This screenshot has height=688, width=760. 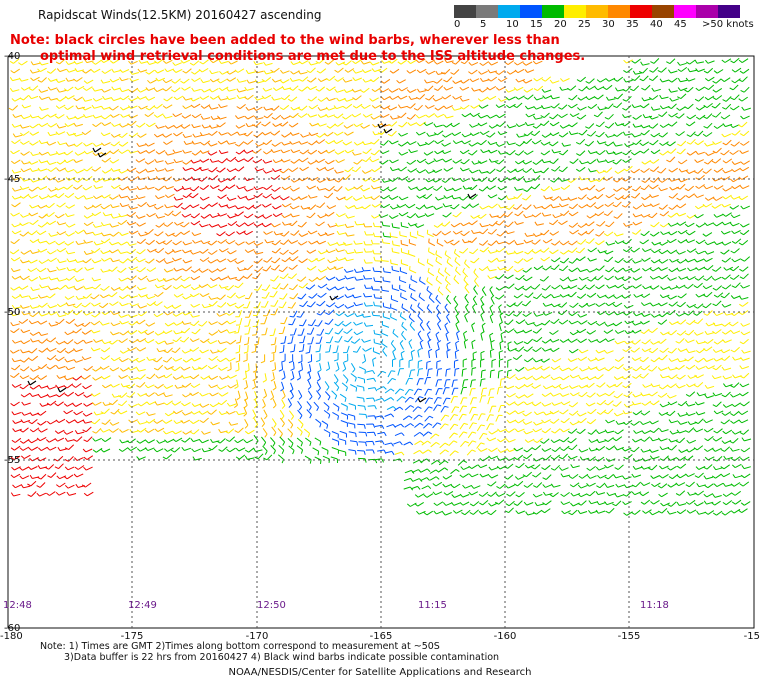 I want to click on colorbar-tick-label: 25, so click(x=584, y=24).